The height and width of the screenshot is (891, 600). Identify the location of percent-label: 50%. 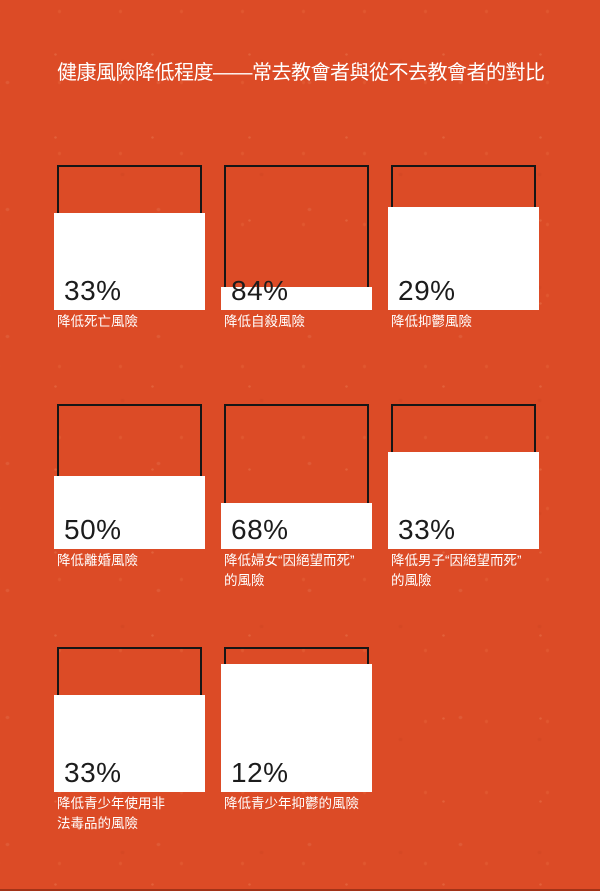
(93, 529).